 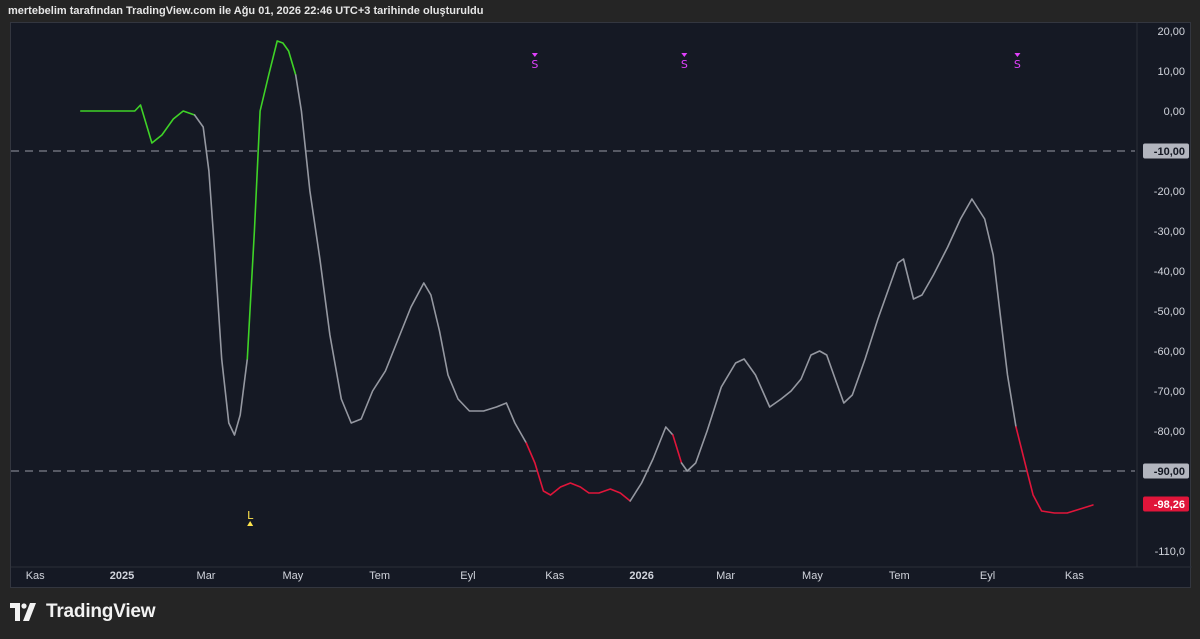 I want to click on y-tick-label: -70,00, so click(x=1169, y=392).